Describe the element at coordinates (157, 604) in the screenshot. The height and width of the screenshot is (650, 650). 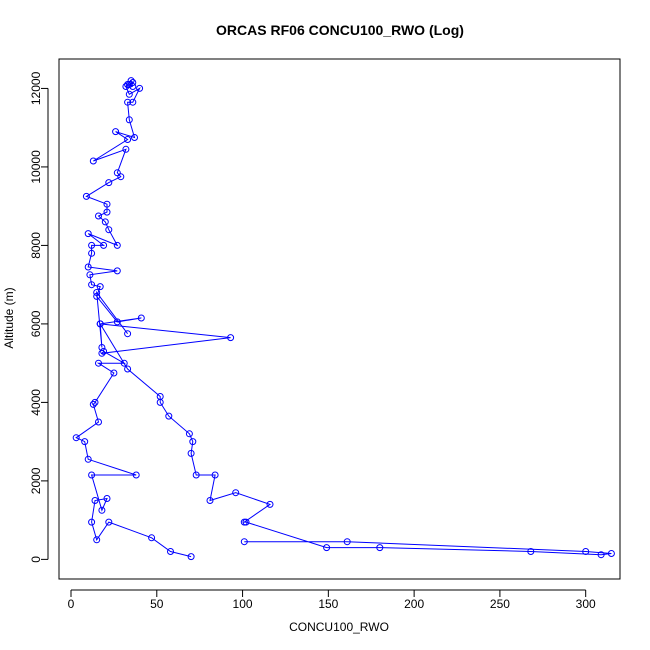
I see `x-tick-label: 50` at that location.